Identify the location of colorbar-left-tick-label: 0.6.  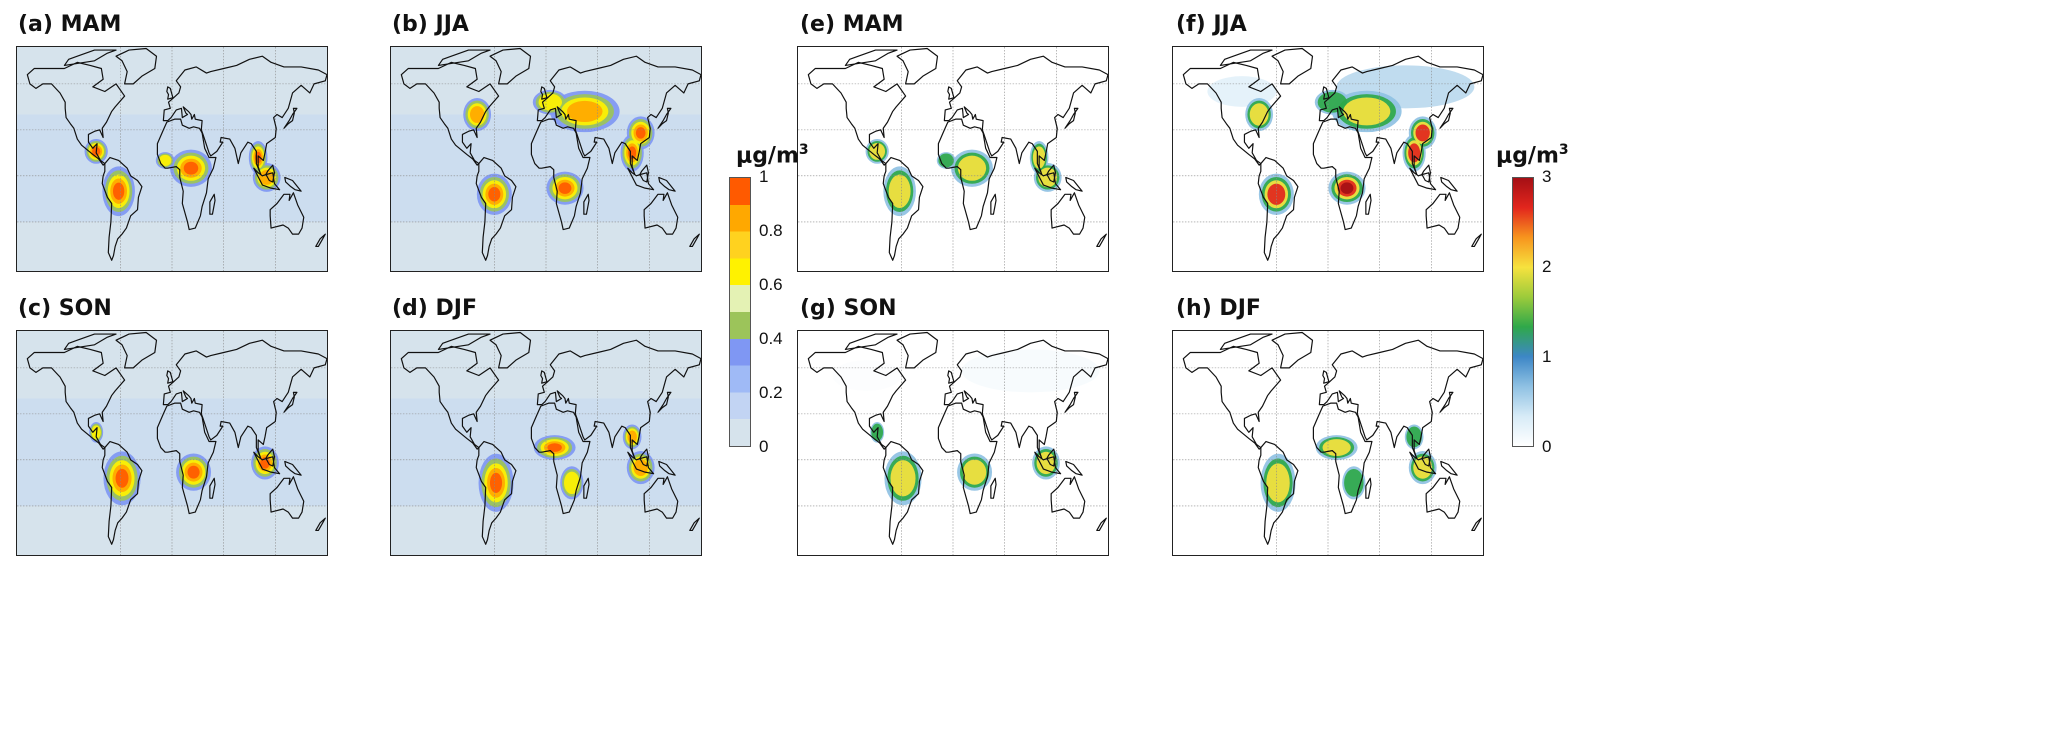
(771, 284).